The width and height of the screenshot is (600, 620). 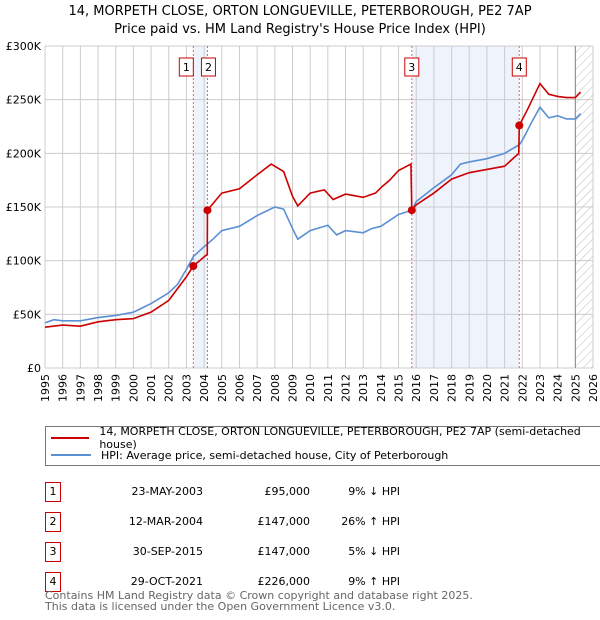 What do you see at coordinates (245, 522) in the screenshot?
I see `sale-row: 2 12-MAR-2004 £147,000 26% ↑ HPI` at bounding box center [245, 522].